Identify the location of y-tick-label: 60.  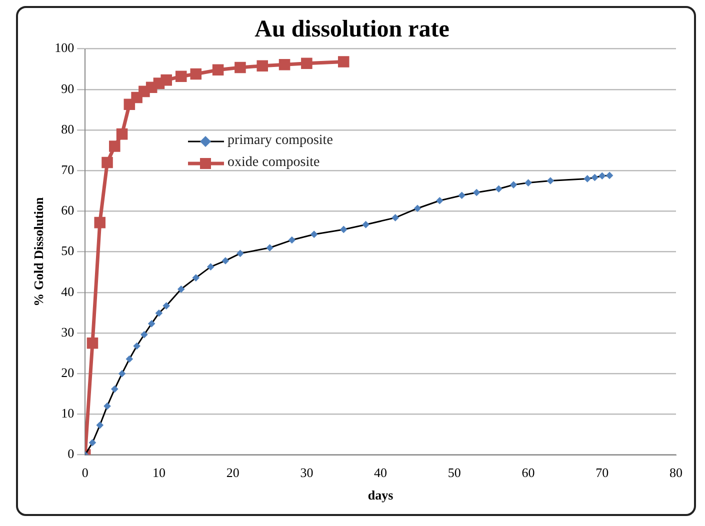
(67, 210).